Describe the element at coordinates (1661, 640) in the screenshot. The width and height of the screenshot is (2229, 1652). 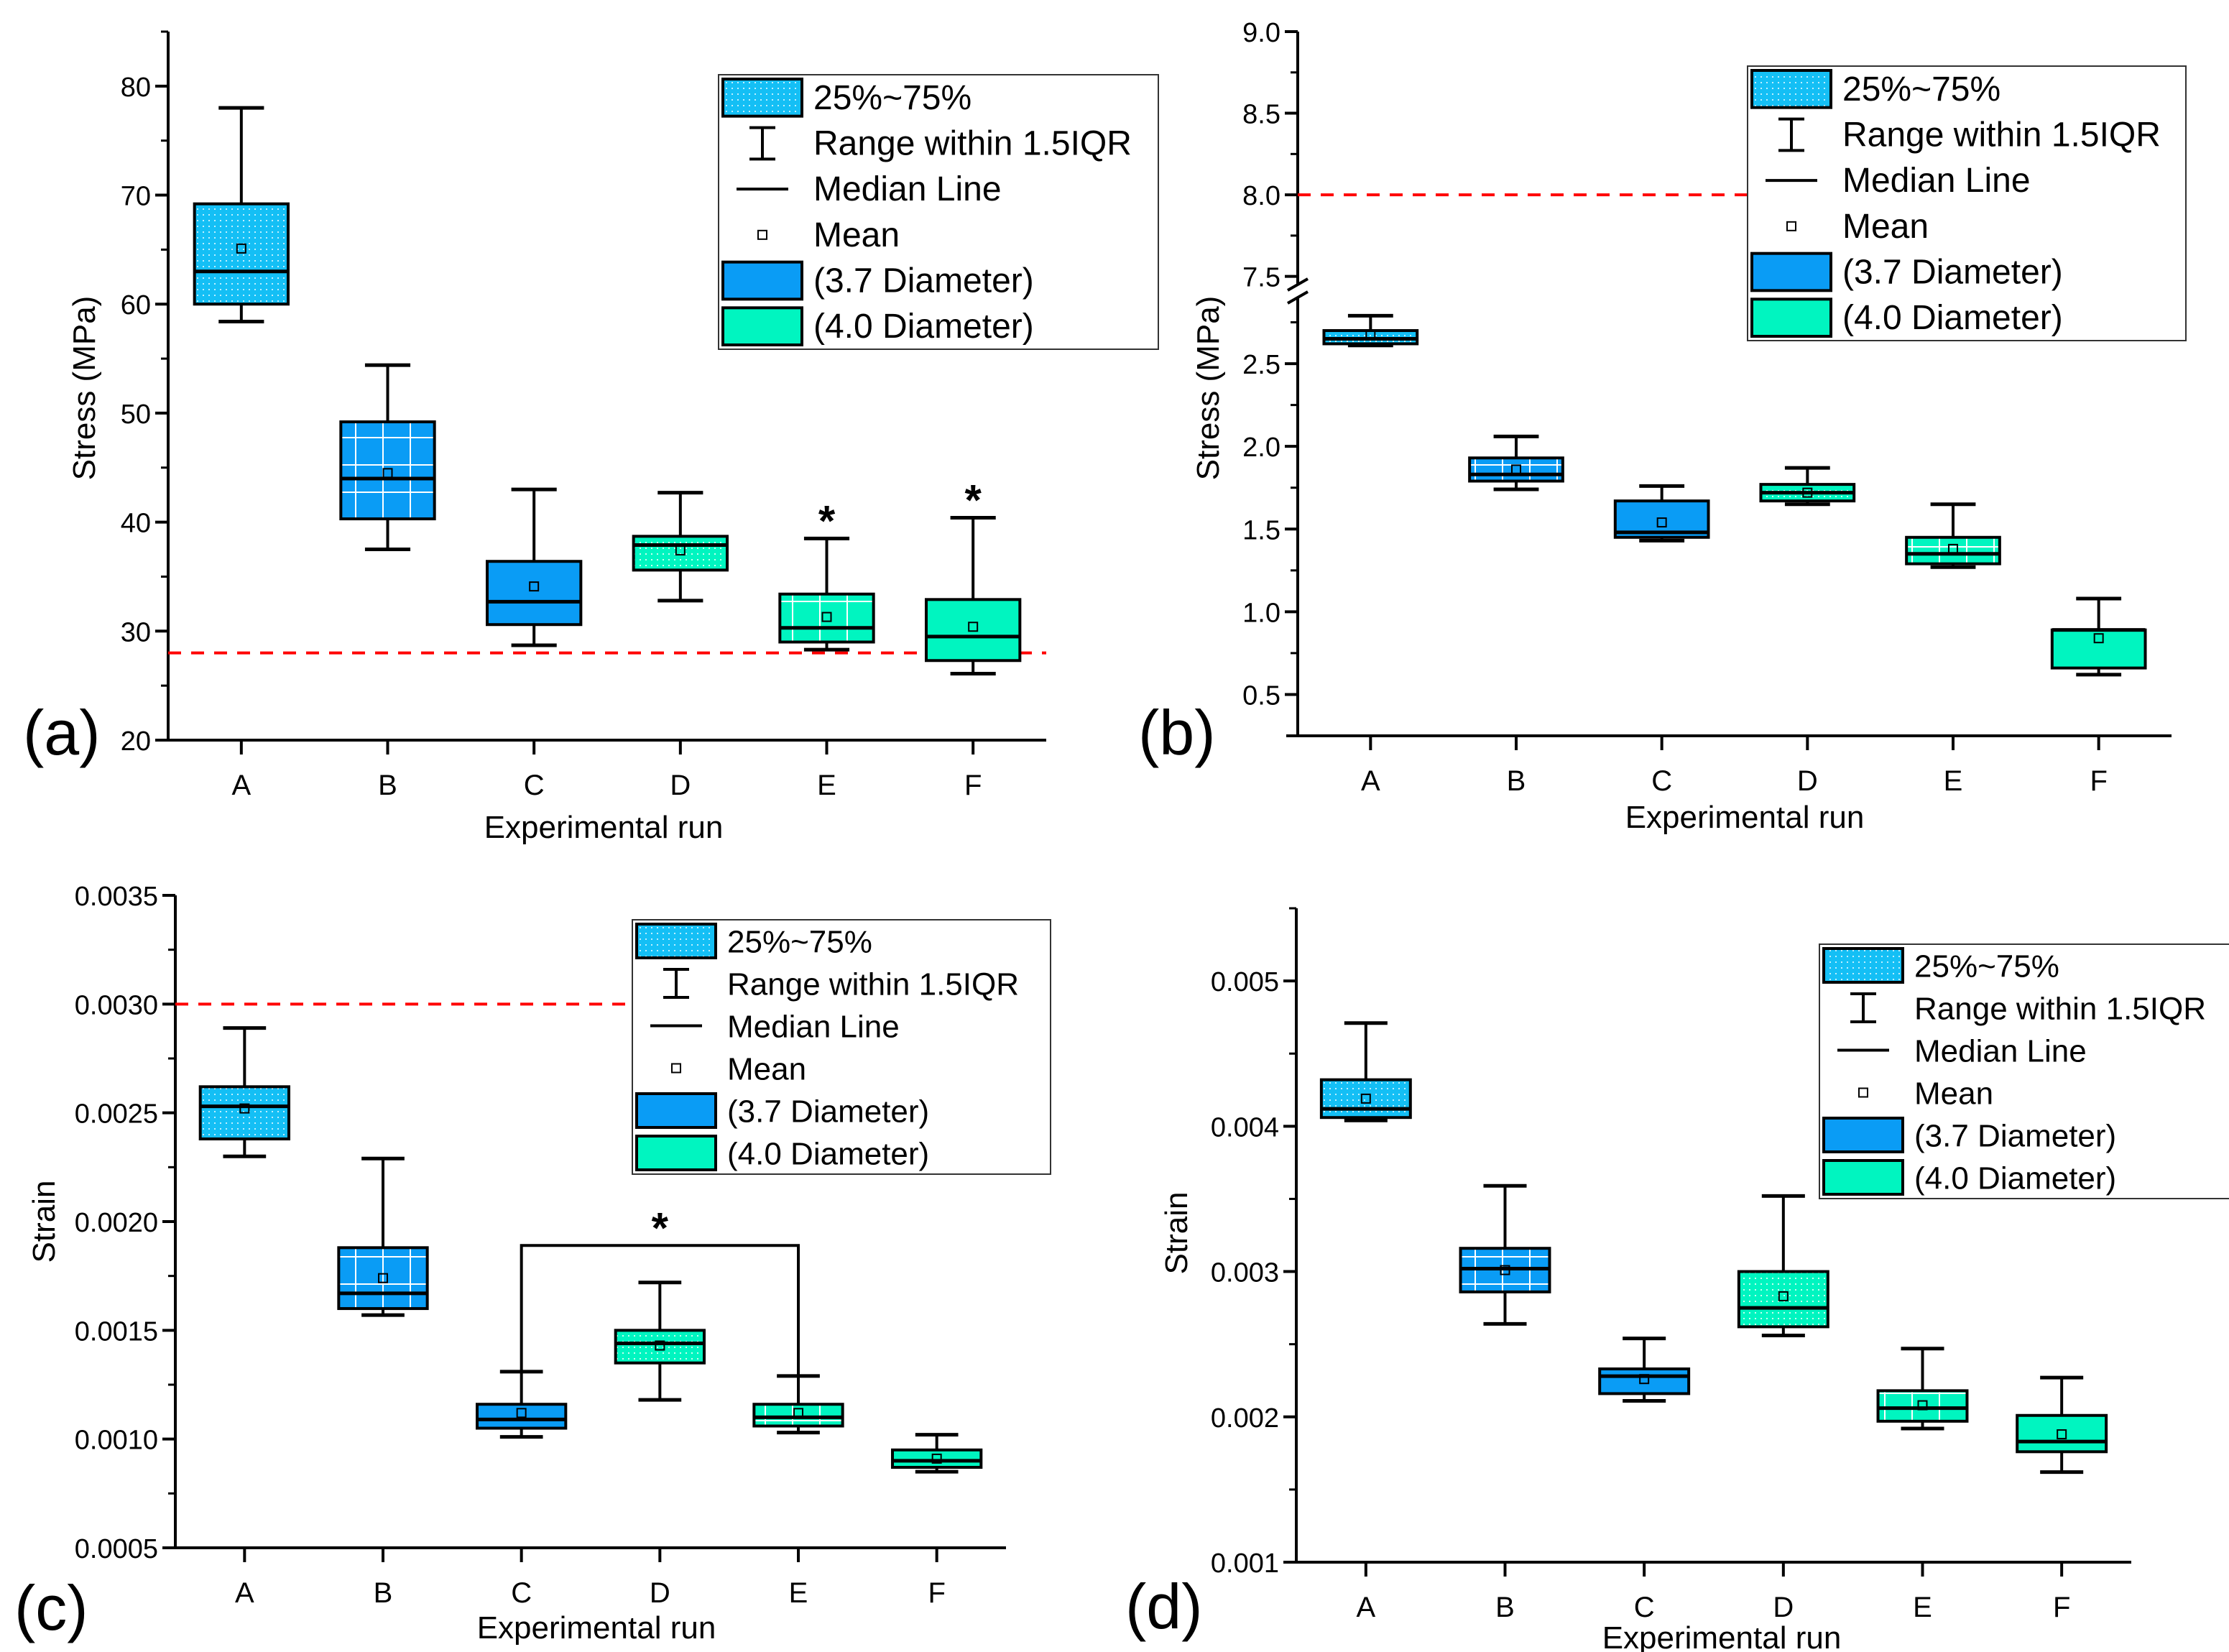
I see `box-C: C` at that location.